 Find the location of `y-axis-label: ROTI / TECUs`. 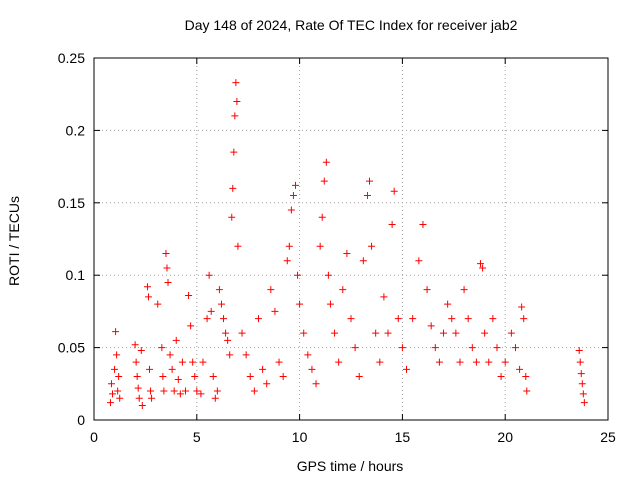

y-axis-label: ROTI / TECUs is located at coordinates (14, 241).